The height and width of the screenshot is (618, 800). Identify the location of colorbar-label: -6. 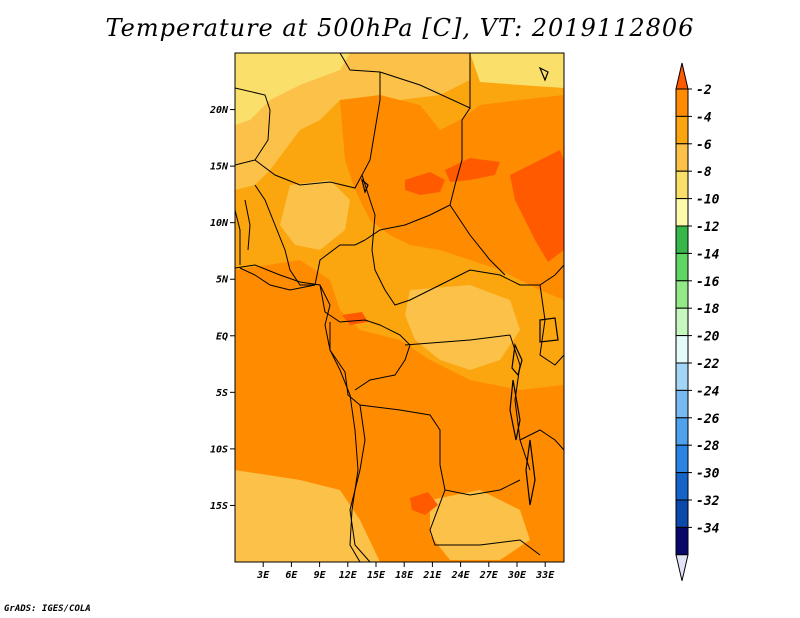
(704, 145).